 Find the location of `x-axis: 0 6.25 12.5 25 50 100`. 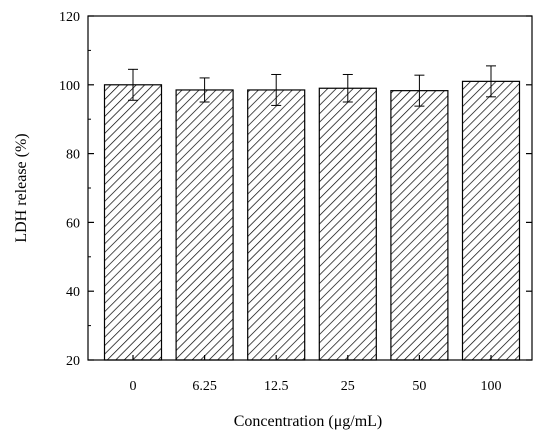

x-axis: 0 6.25 12.5 25 50 100 is located at coordinates (316, 374).